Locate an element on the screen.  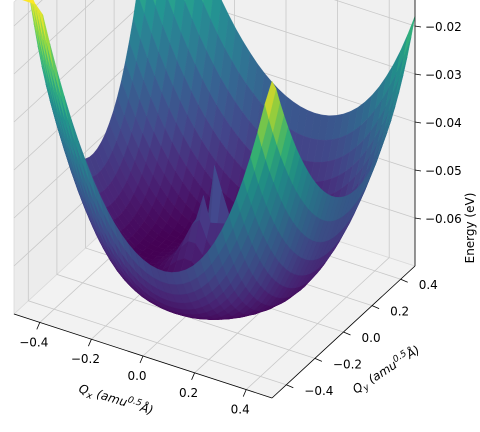
x-axis-label: Qx (amu0.5Å) is located at coordinates (115, 401).